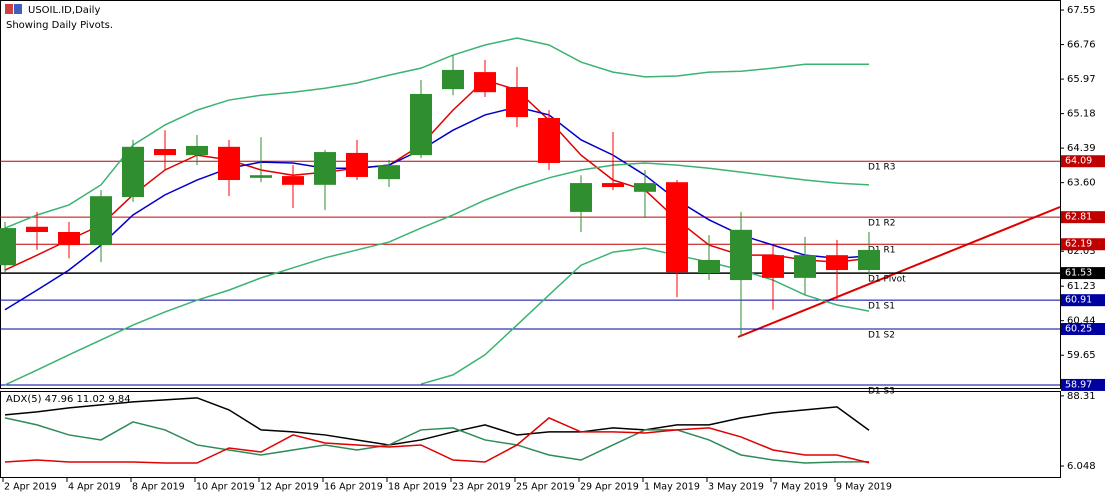 The width and height of the screenshot is (1116, 495). I want to click on price-tag-label: 62.19, so click(1078, 244).